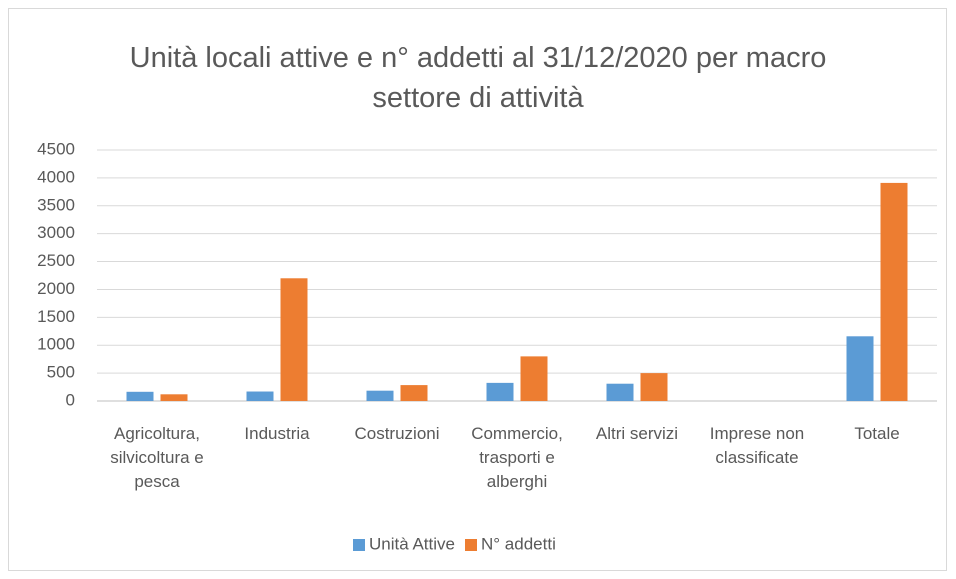 The height and width of the screenshot is (579, 956). I want to click on y-tick-label: 4000, so click(56, 176).